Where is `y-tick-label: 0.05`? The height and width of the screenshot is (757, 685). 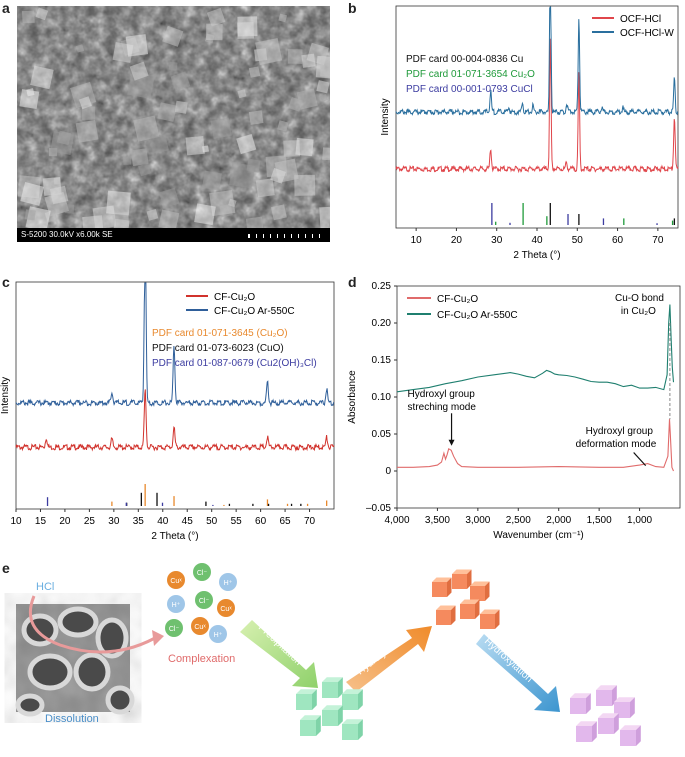 y-tick-label: 0.05 is located at coordinates (382, 434).